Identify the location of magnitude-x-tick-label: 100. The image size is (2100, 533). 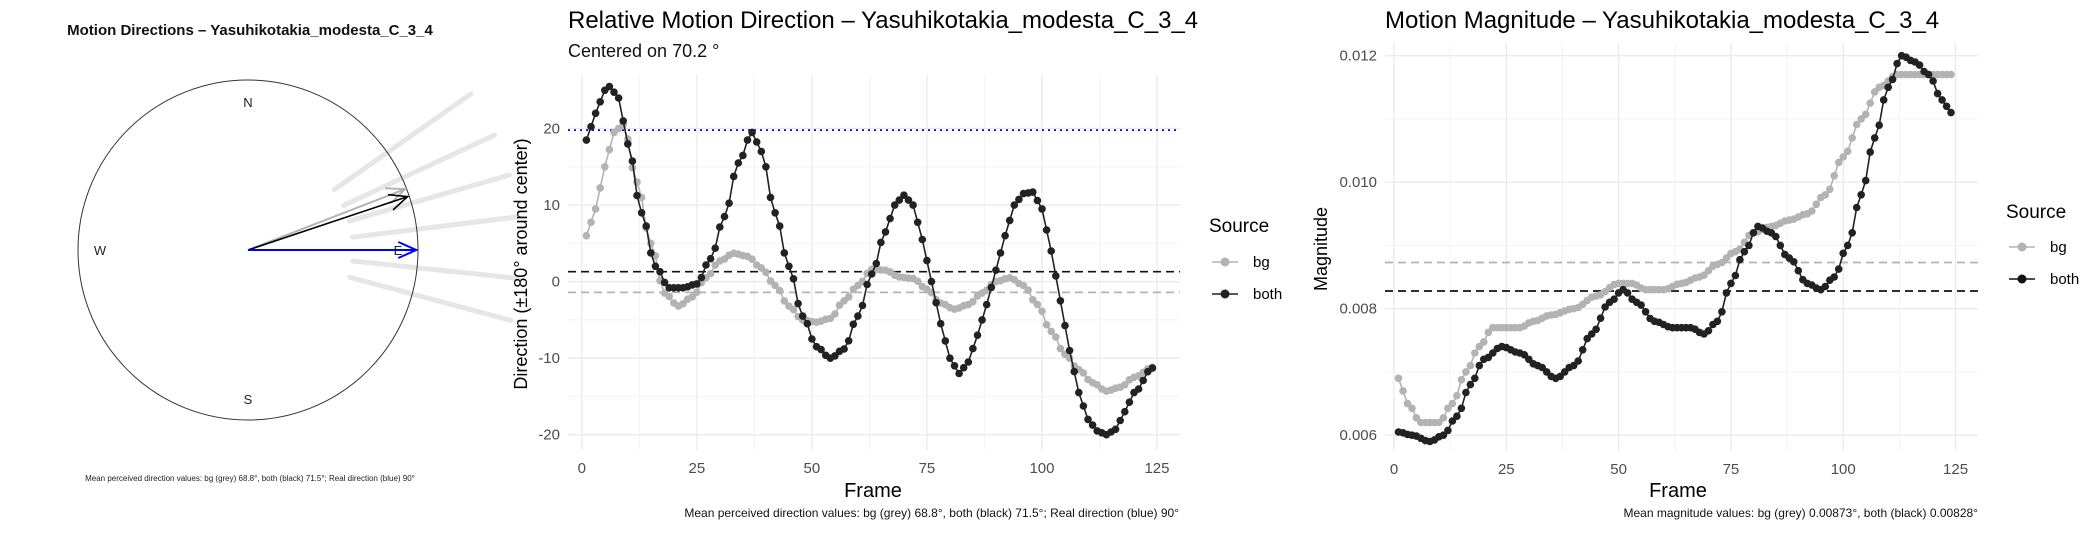
(1843, 469).